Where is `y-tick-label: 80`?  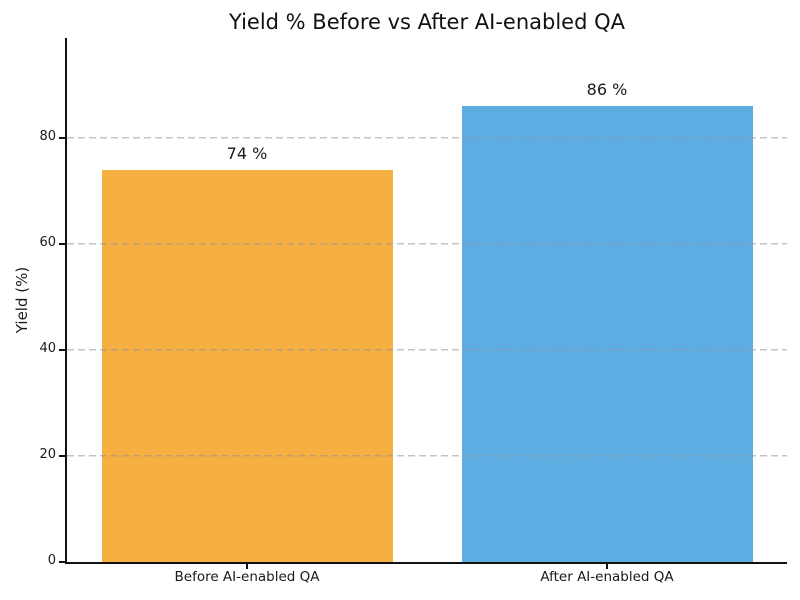 y-tick-label: 80 is located at coordinates (47, 137).